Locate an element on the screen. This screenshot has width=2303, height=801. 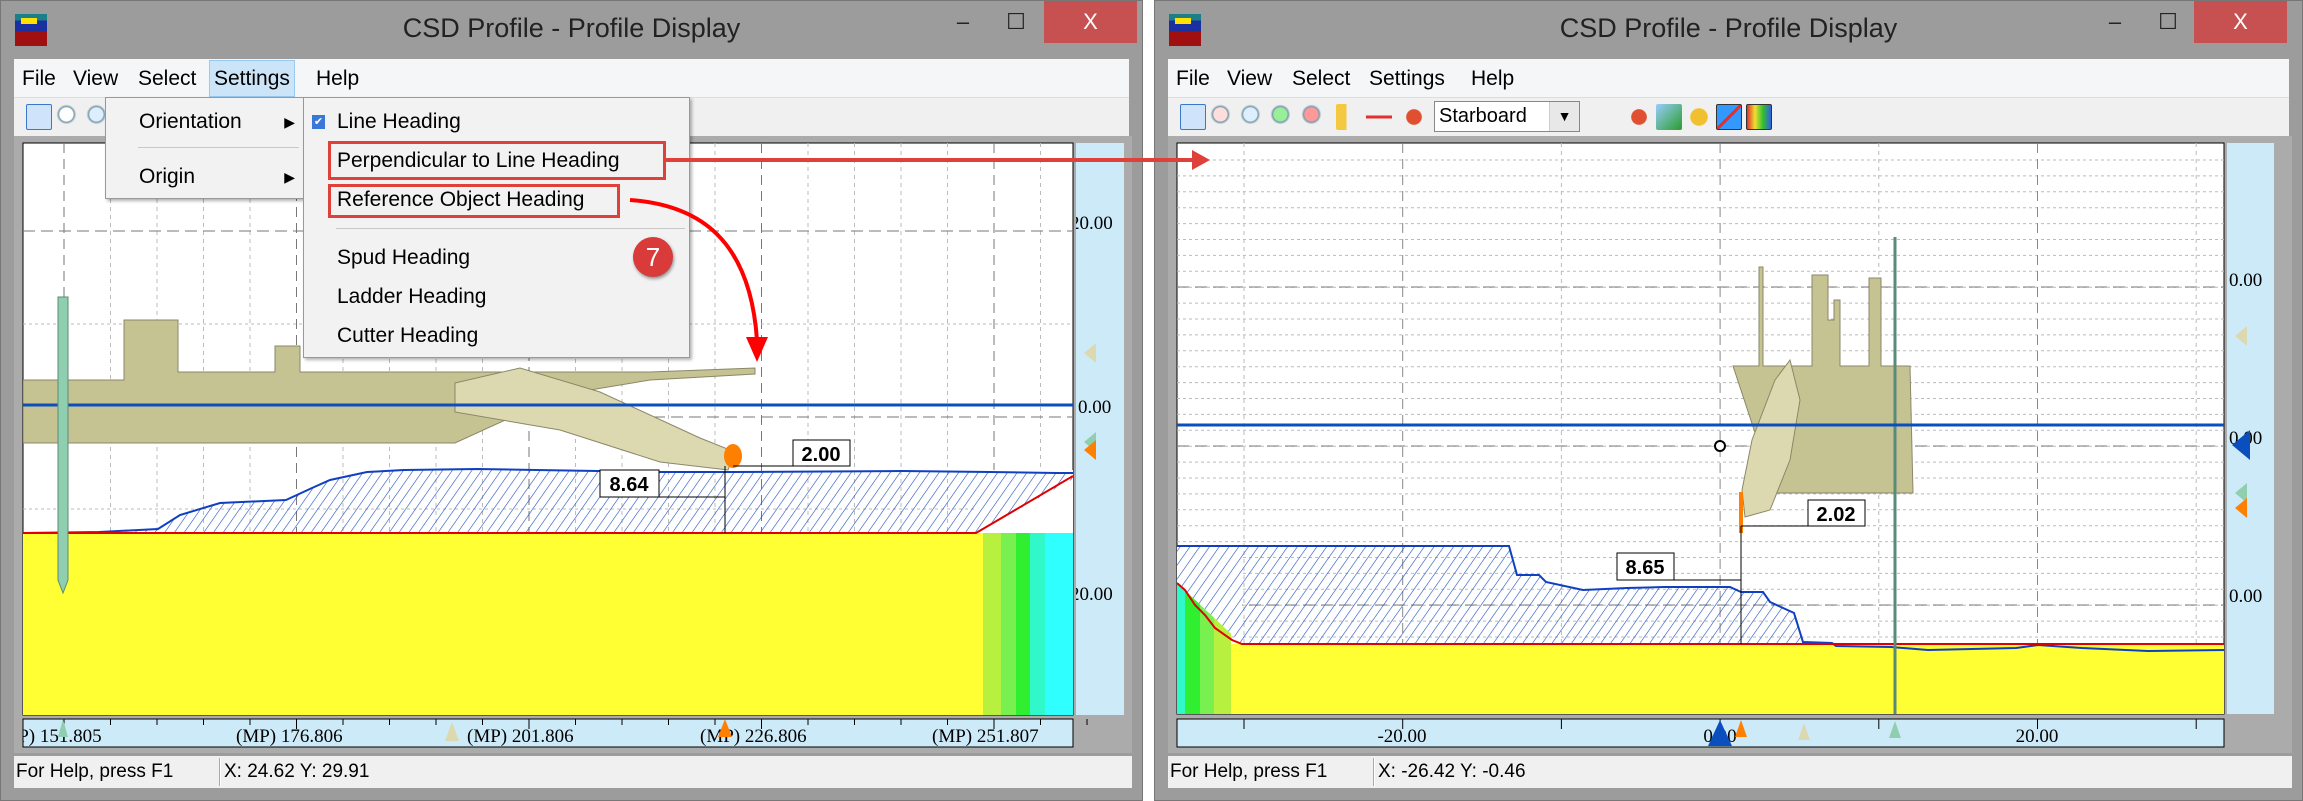
depth-axis-right is located at coordinates (2250, 428).